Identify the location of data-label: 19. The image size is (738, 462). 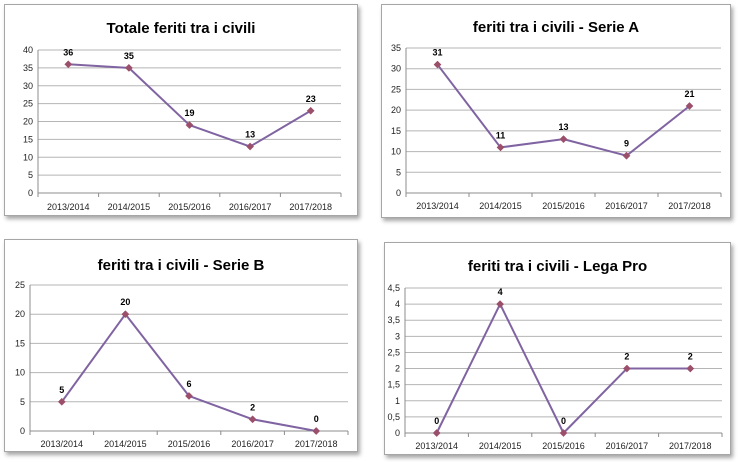
(189, 113).